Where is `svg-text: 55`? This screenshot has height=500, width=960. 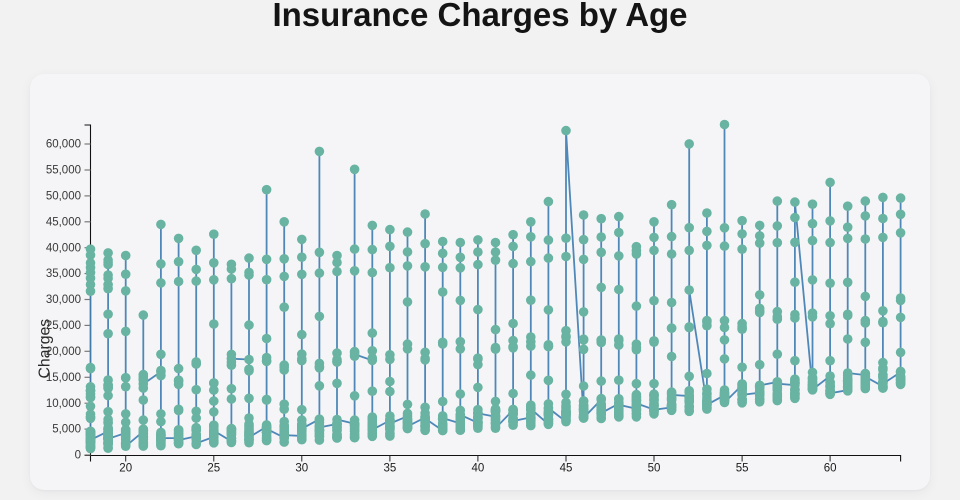 svg-text: 55 is located at coordinates (742, 469).